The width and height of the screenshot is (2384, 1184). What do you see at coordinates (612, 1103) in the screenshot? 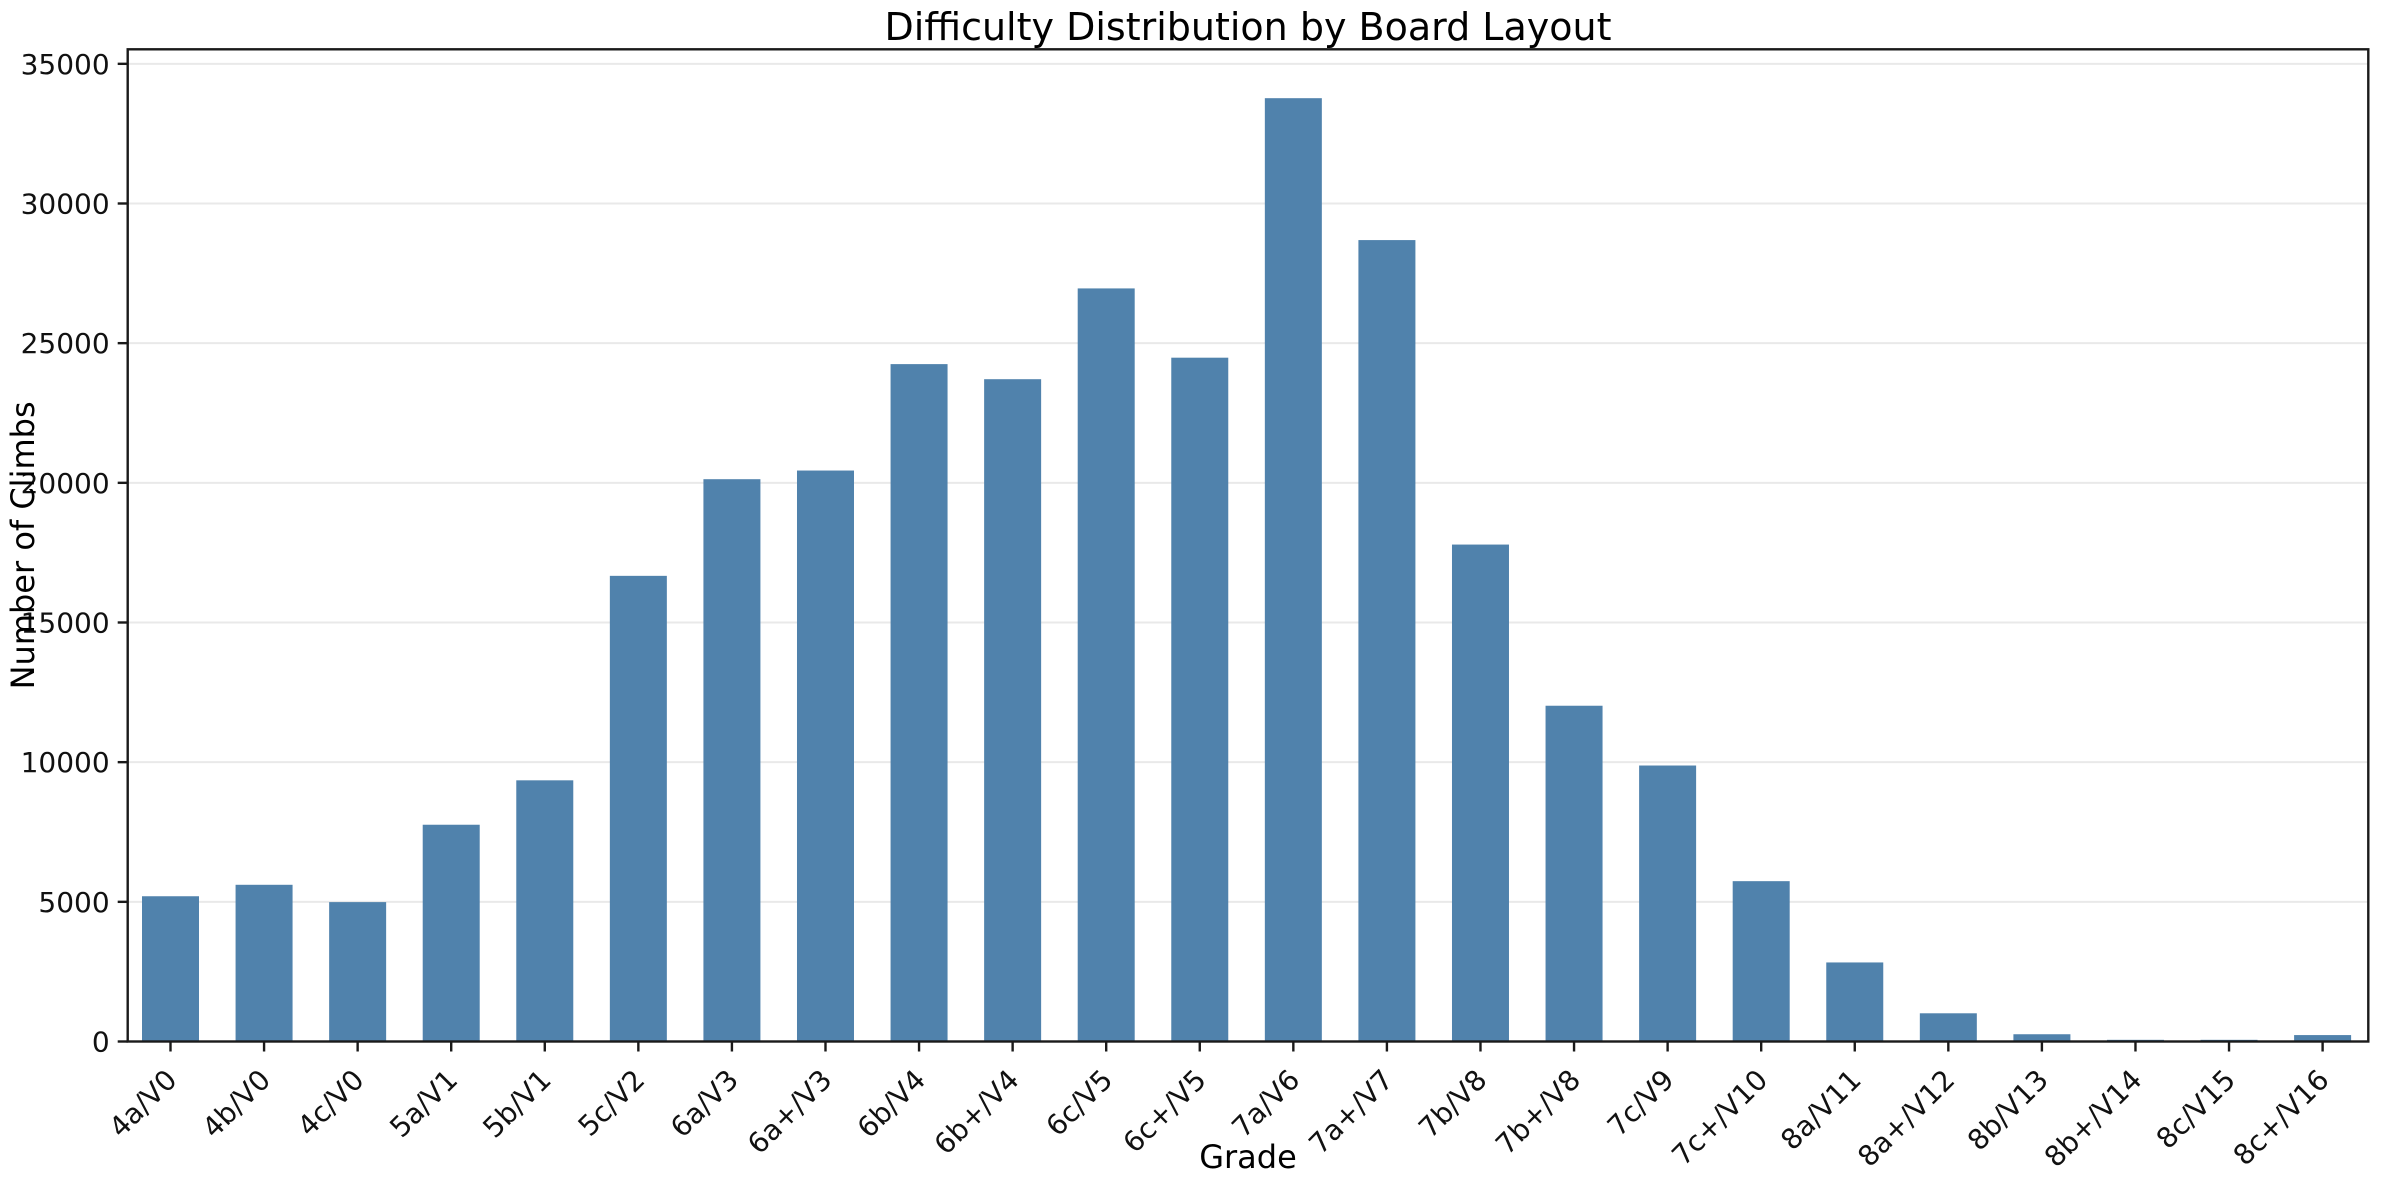
I see `x-tick-label-5c/V2: 5c/V2` at bounding box center [612, 1103].